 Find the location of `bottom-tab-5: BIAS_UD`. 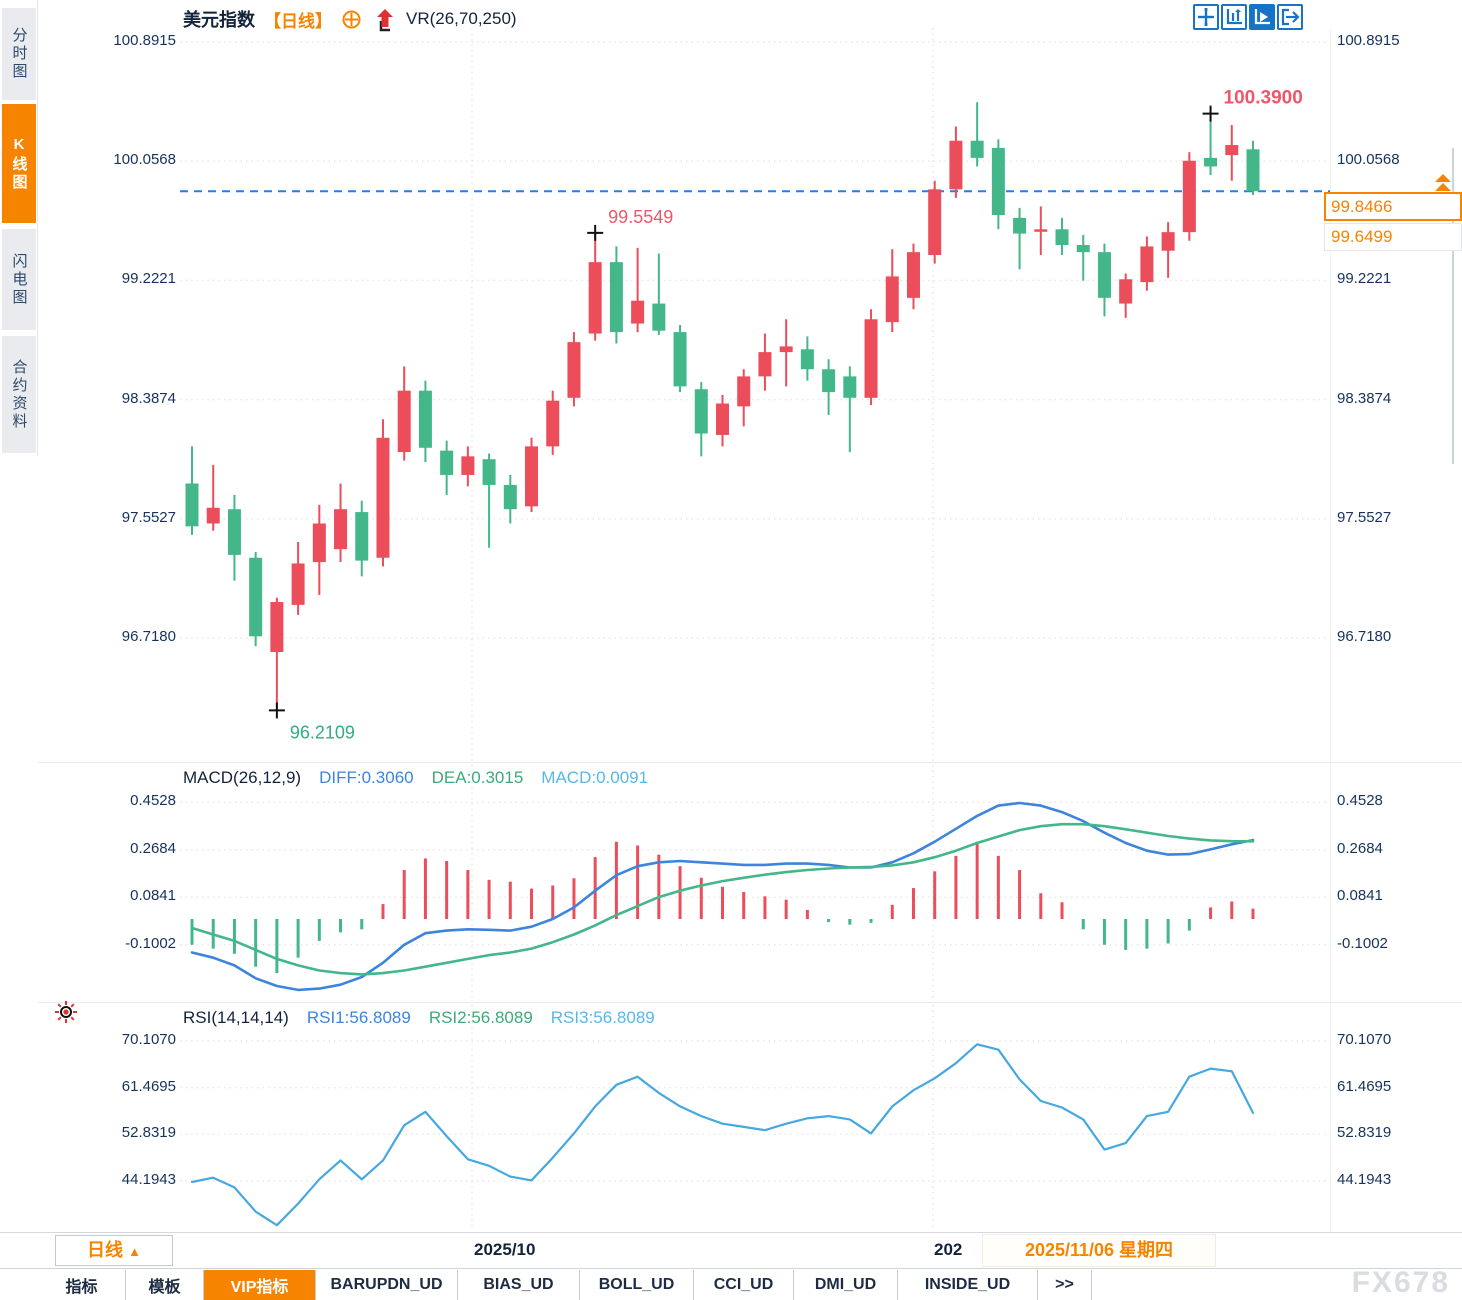

bottom-tab-5: BIAS_UD is located at coordinates (519, 1285).